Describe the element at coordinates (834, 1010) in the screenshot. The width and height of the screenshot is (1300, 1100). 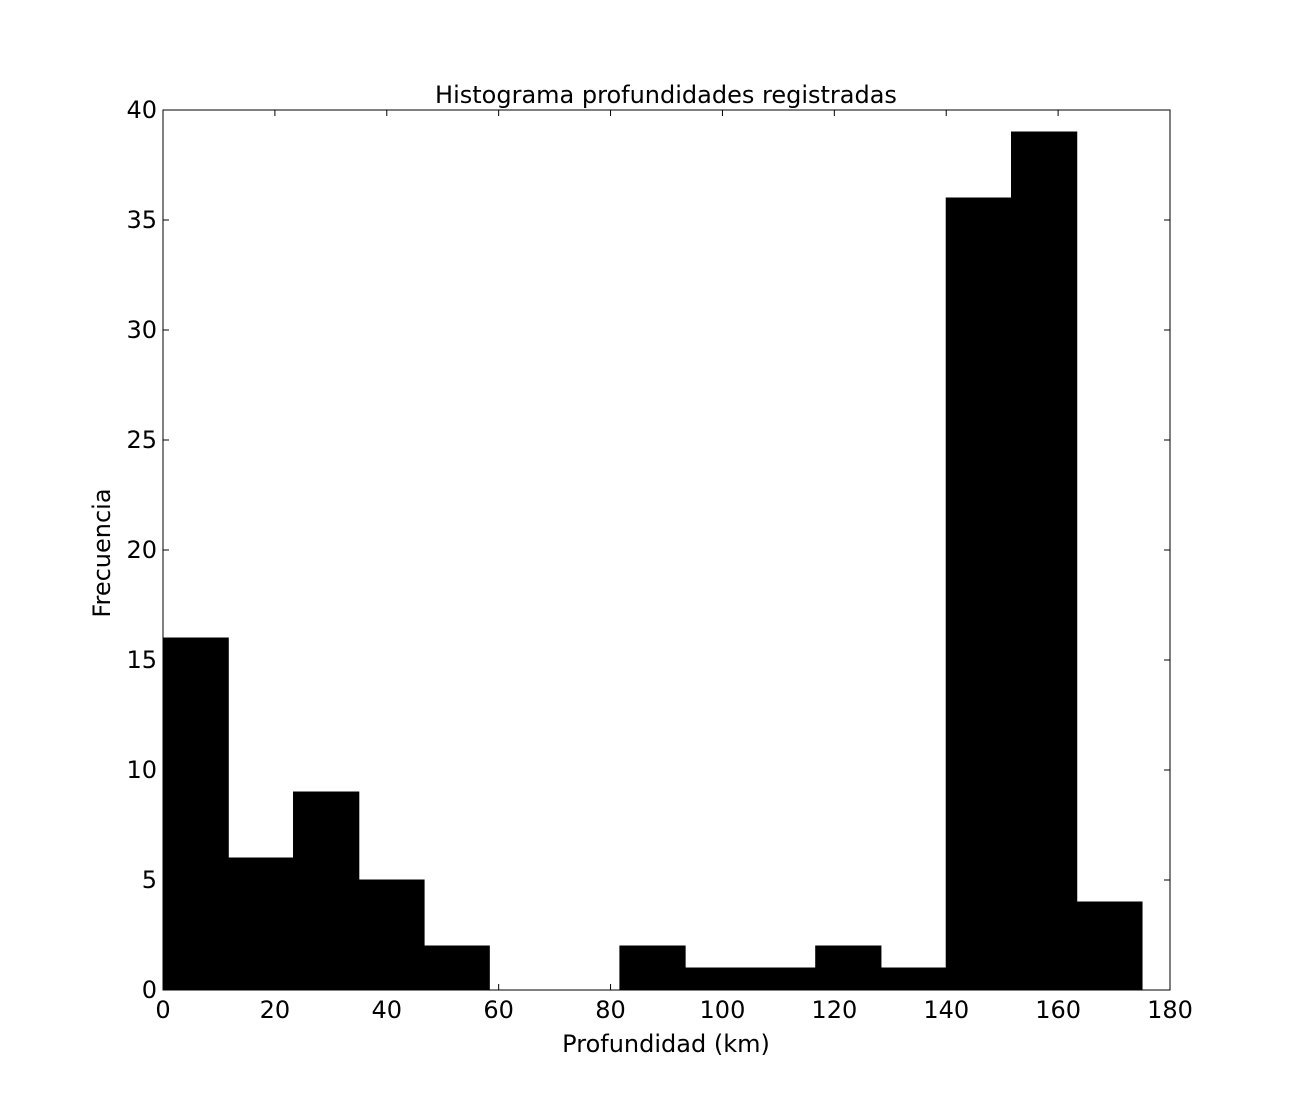
I see `x-tick-label: 120` at that location.